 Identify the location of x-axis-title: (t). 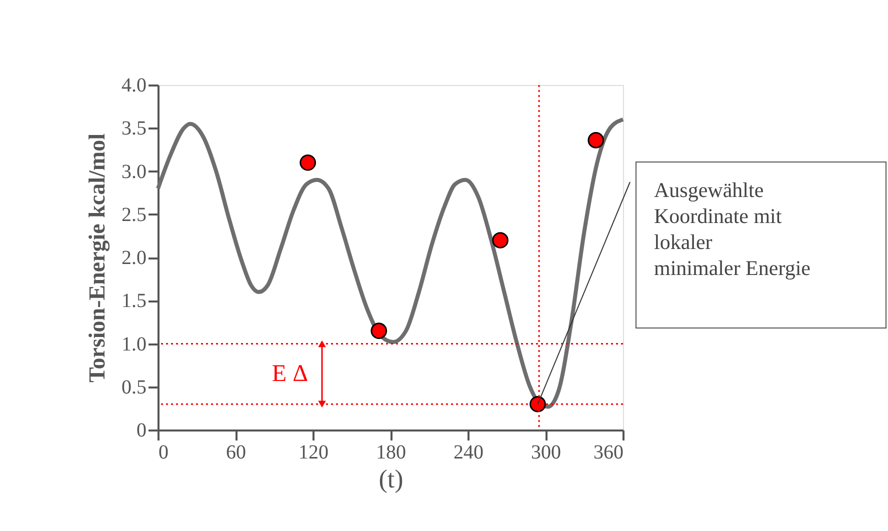
(391, 479).